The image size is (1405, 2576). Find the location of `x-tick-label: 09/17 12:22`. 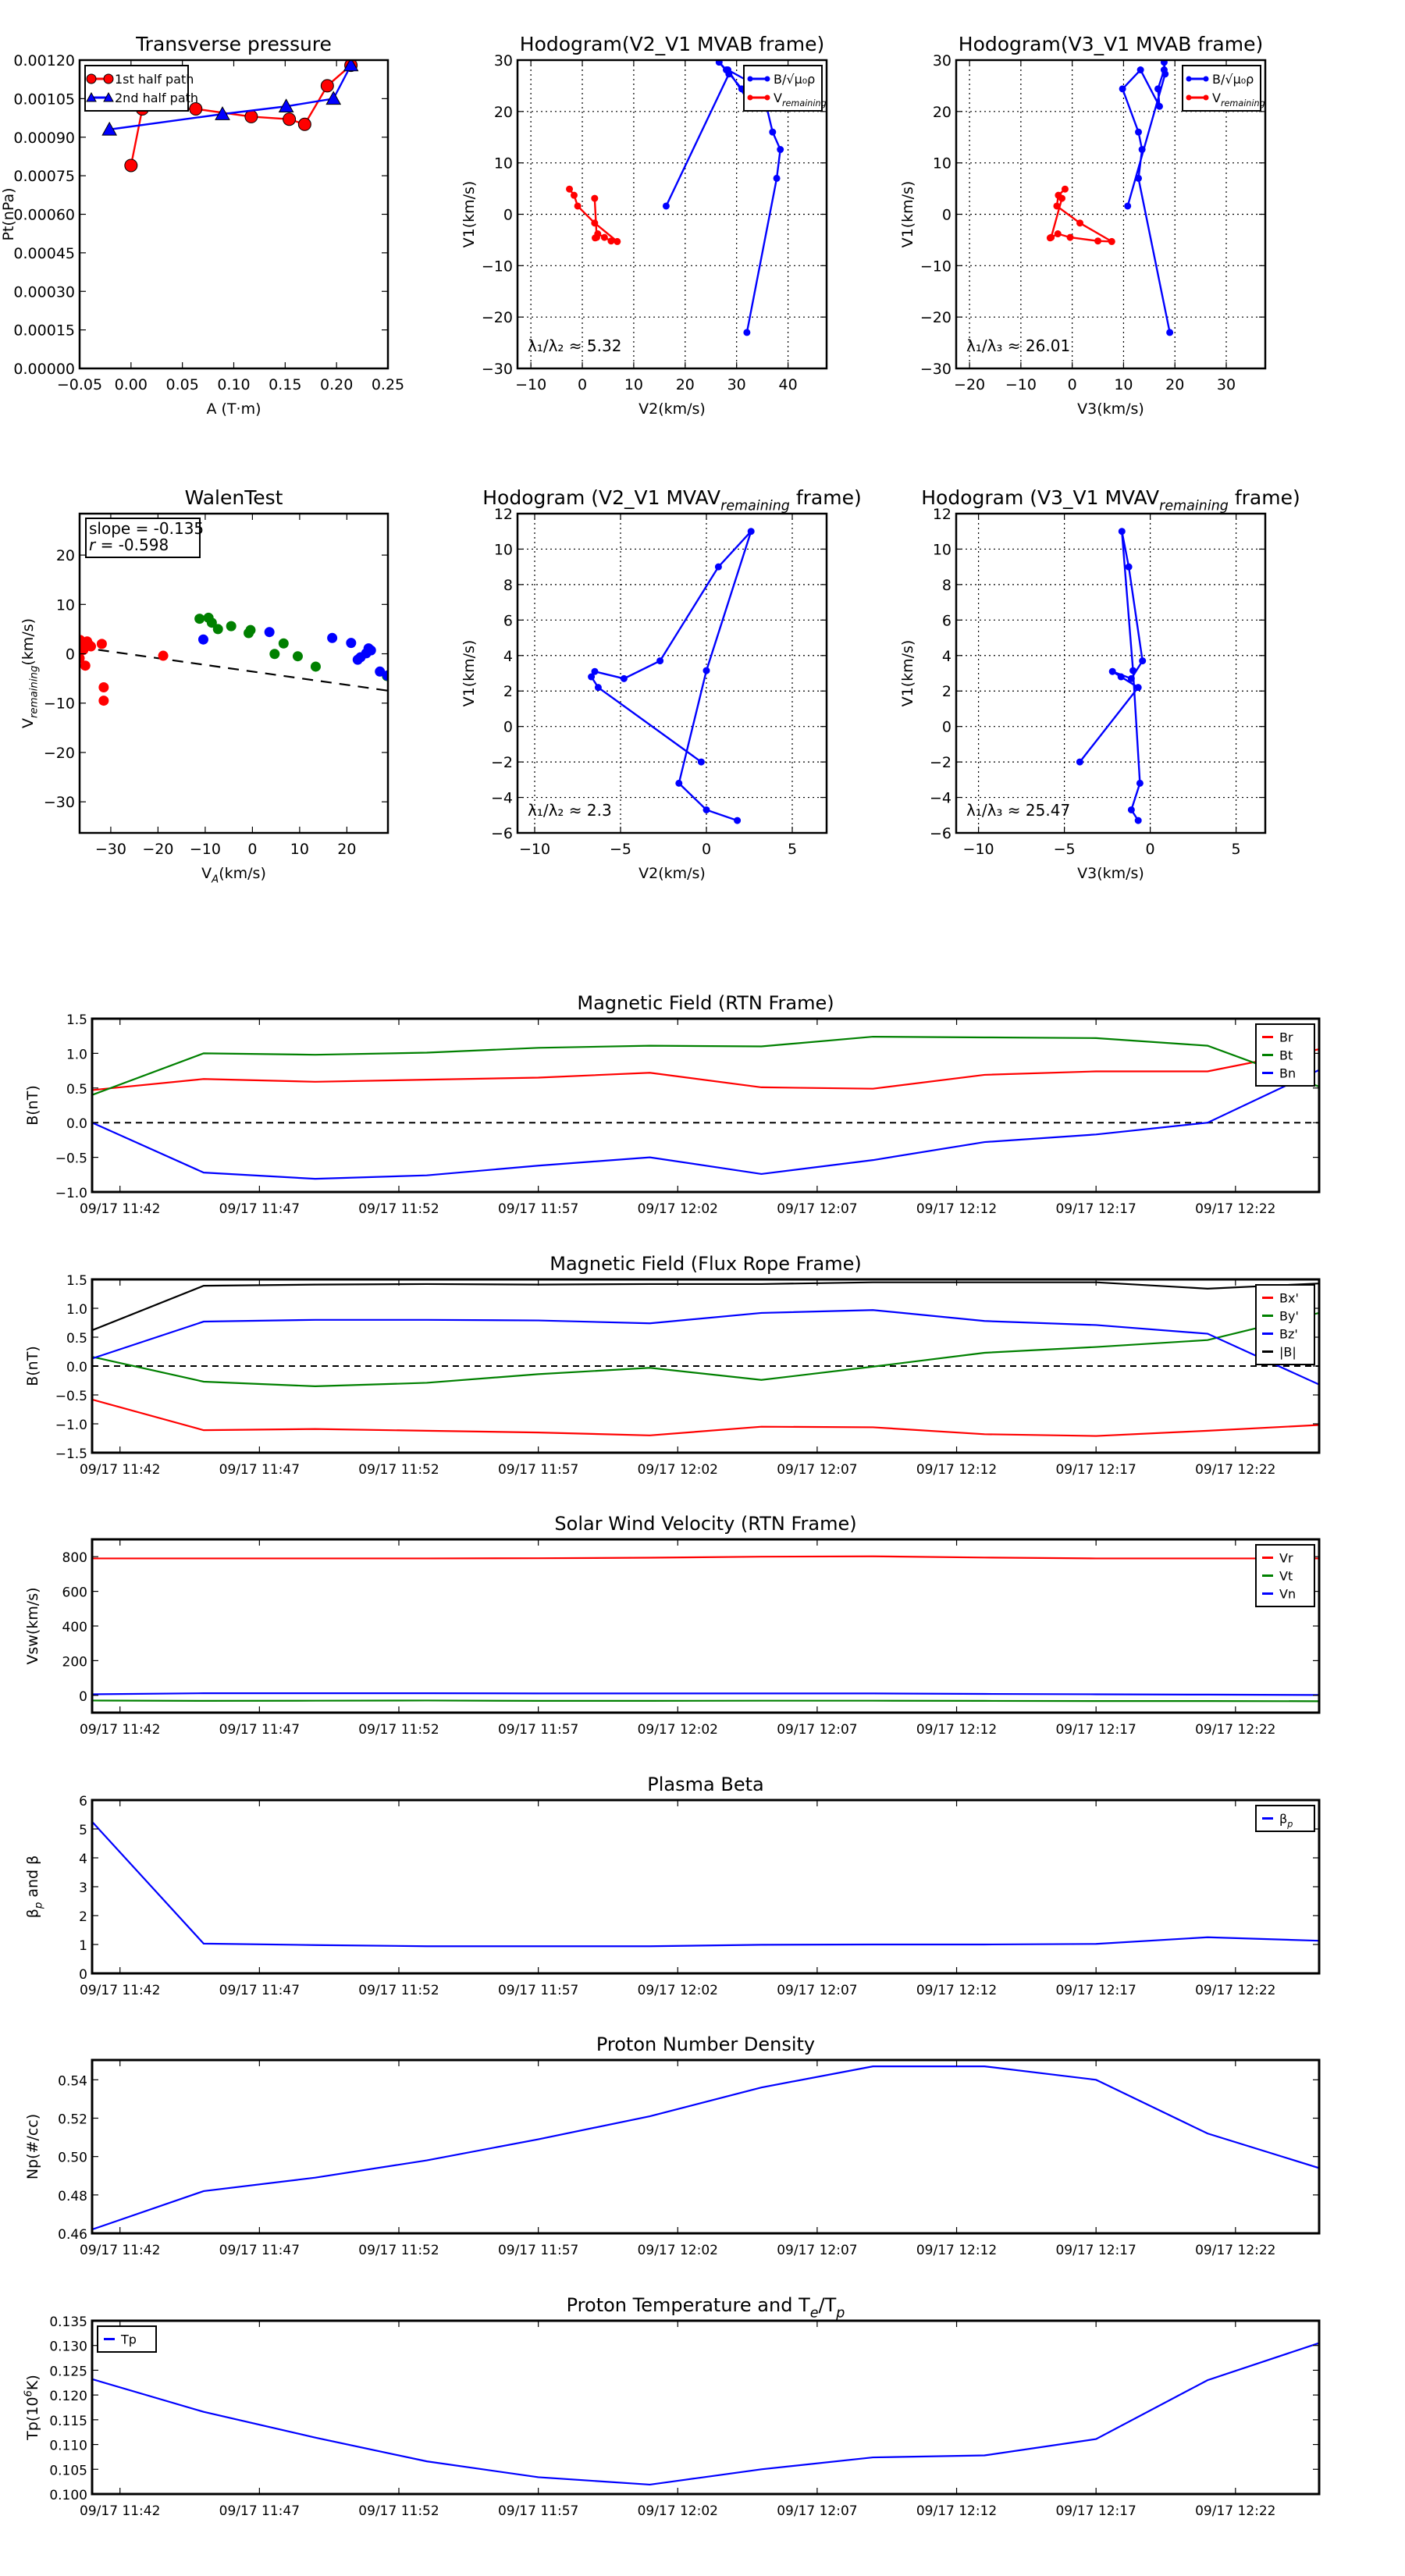

x-tick-label: 09/17 12:22 is located at coordinates (1235, 1470).